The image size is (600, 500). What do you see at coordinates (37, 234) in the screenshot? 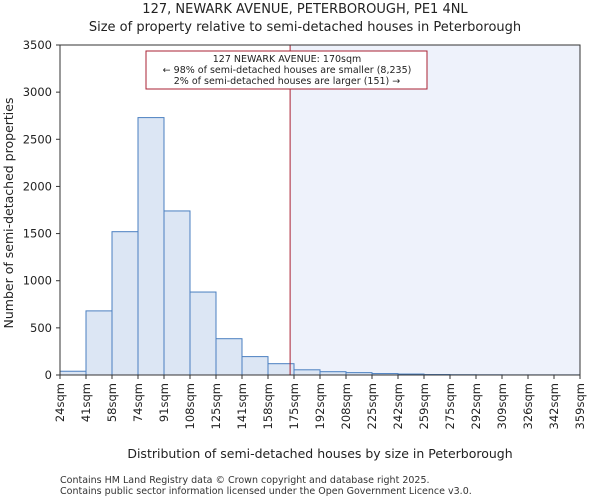
I see `y-tick-label: 1500` at bounding box center [37, 234].